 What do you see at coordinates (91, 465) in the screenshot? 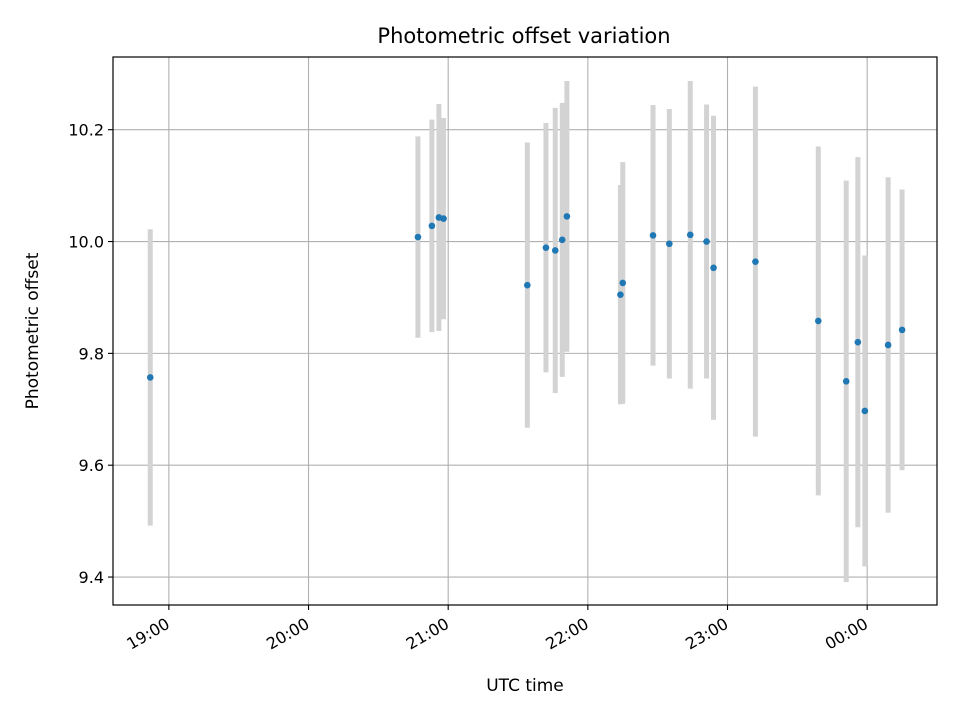
I see `y-tick-label: 9.6` at bounding box center [91, 465].